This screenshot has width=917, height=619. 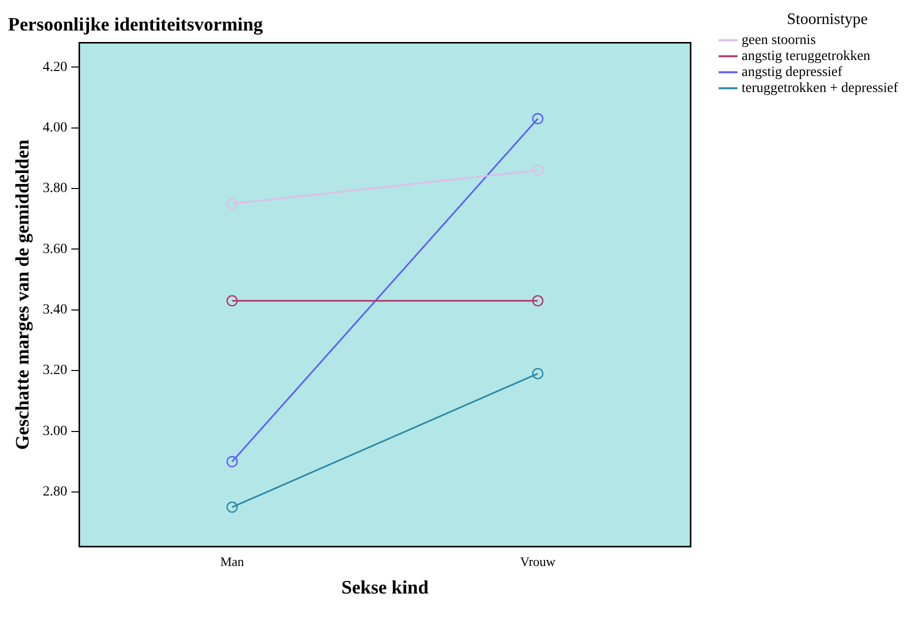 I want to click on legend-label: angstig teruggetrokken, so click(x=806, y=56).